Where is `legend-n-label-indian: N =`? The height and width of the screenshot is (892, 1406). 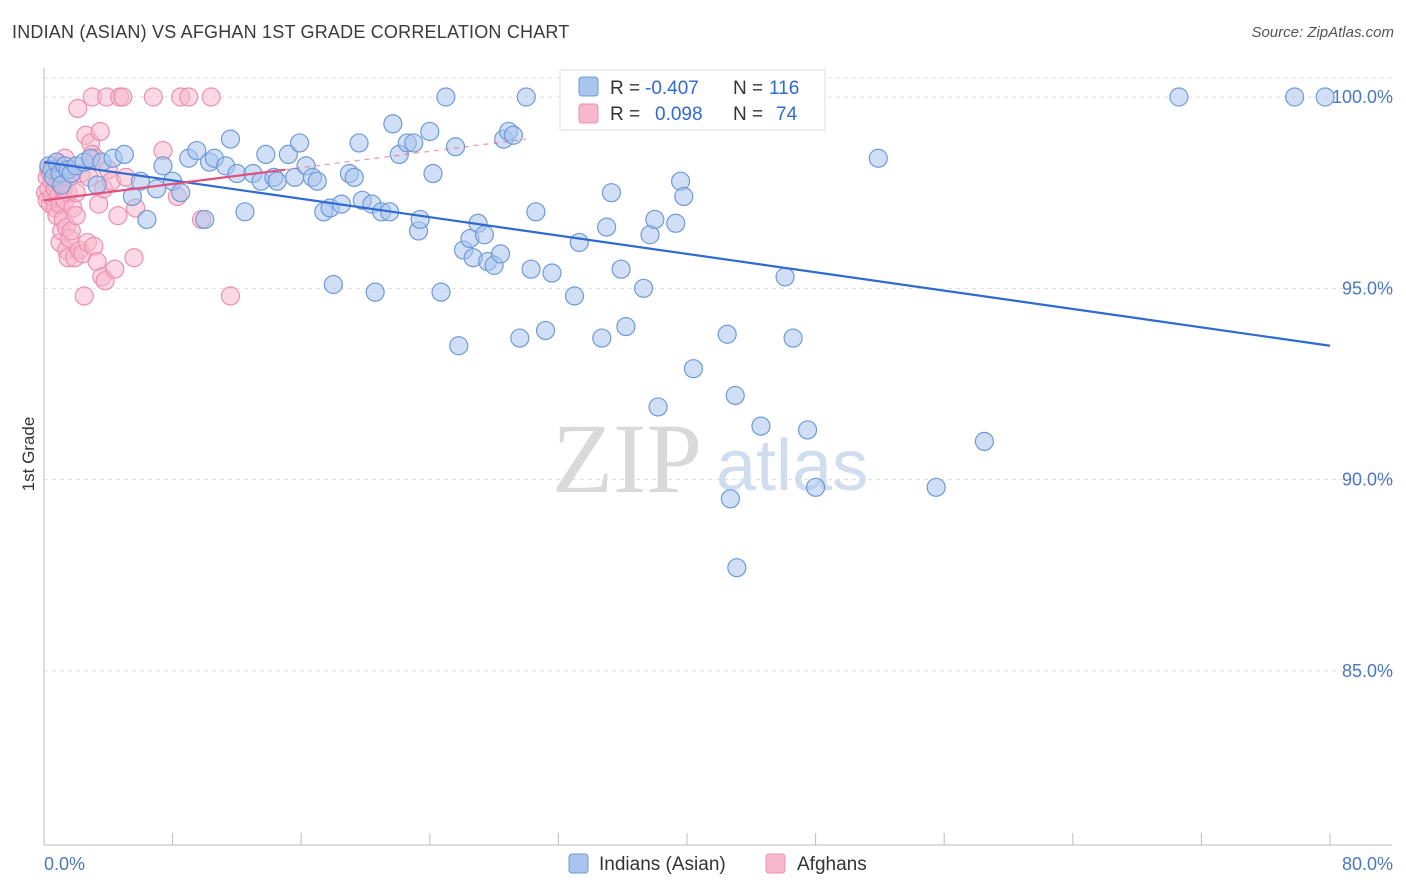
legend-n-label-indian: N = is located at coordinates (748, 88).